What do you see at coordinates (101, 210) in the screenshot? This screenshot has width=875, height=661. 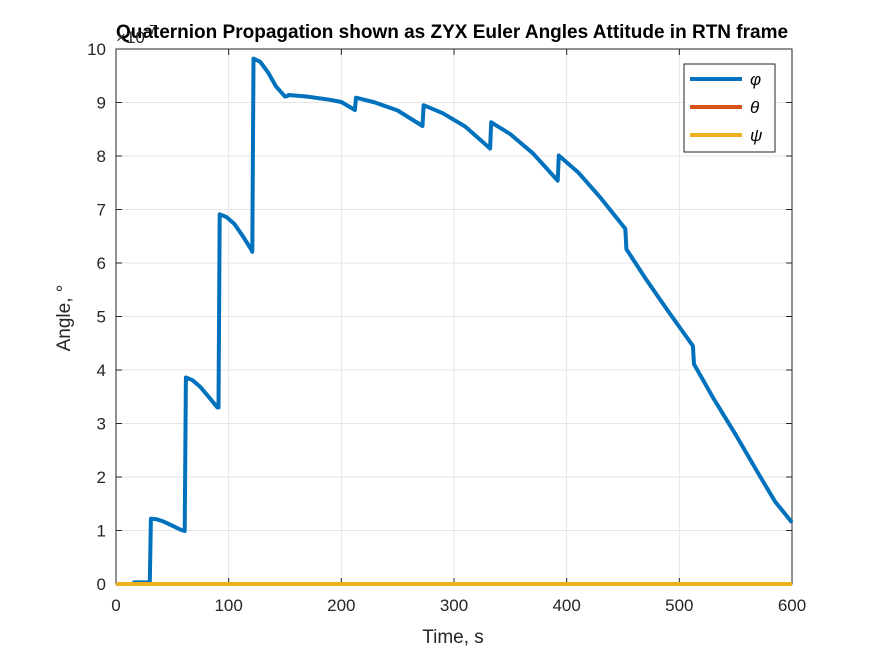 I see `y-tick-label: 7` at bounding box center [101, 210].